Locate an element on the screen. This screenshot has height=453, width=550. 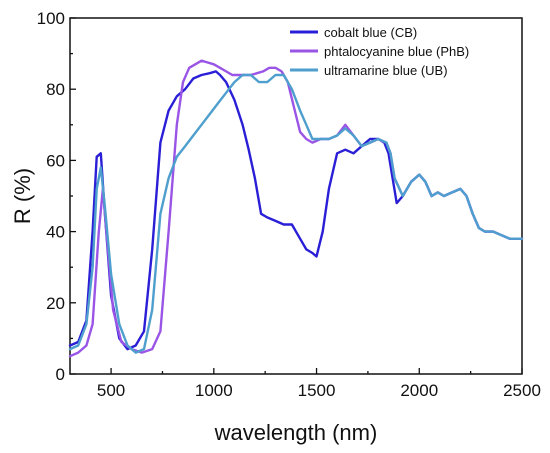
legend-label-1: phtalocyanine blue (PhB) is located at coordinates (396, 51).